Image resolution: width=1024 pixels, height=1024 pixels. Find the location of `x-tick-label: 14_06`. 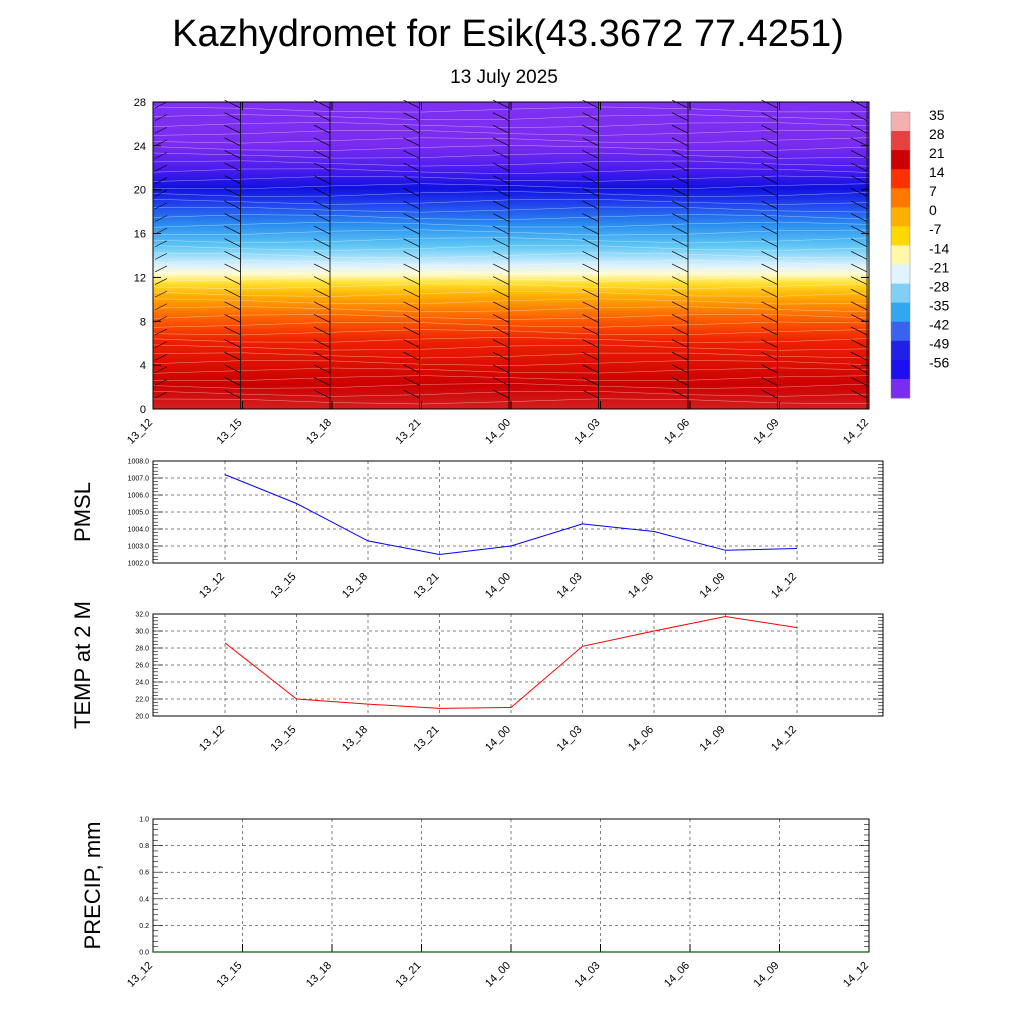

x-tick-label: 14_06 is located at coordinates (677, 975).